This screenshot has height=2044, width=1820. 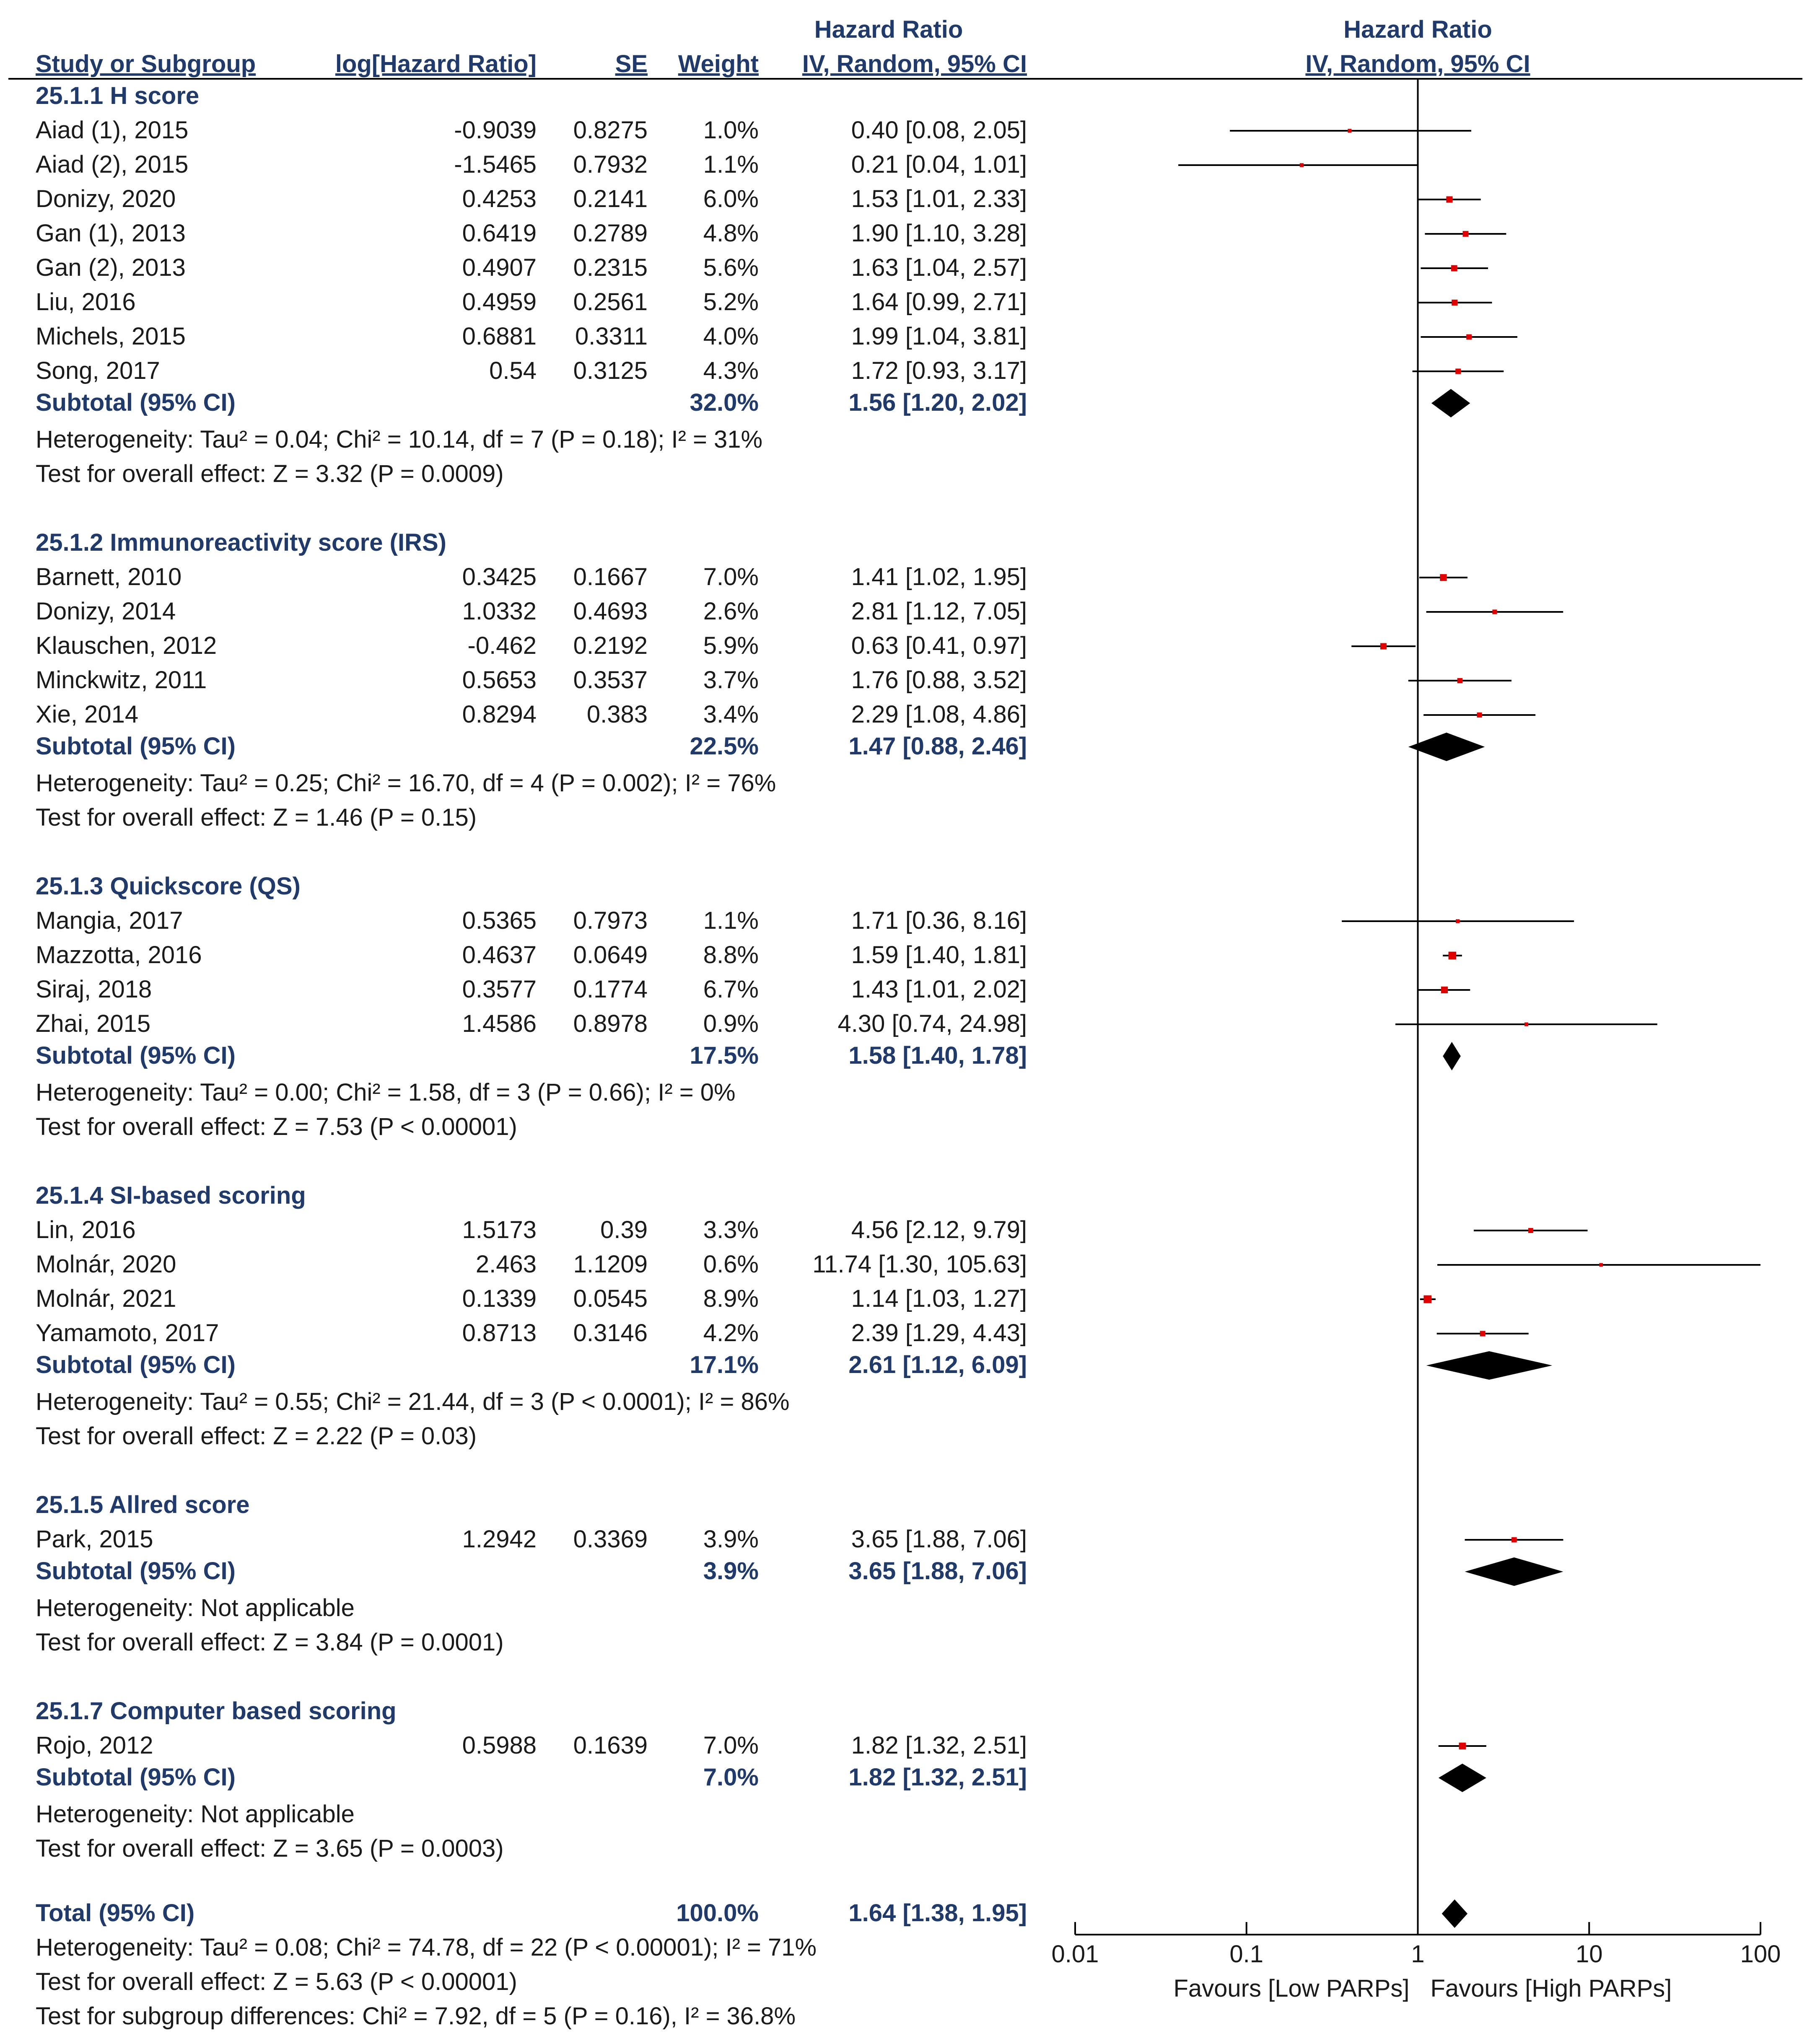 What do you see at coordinates (111, 233) in the screenshot?
I see `study-name: Gan (1), 2013` at bounding box center [111, 233].